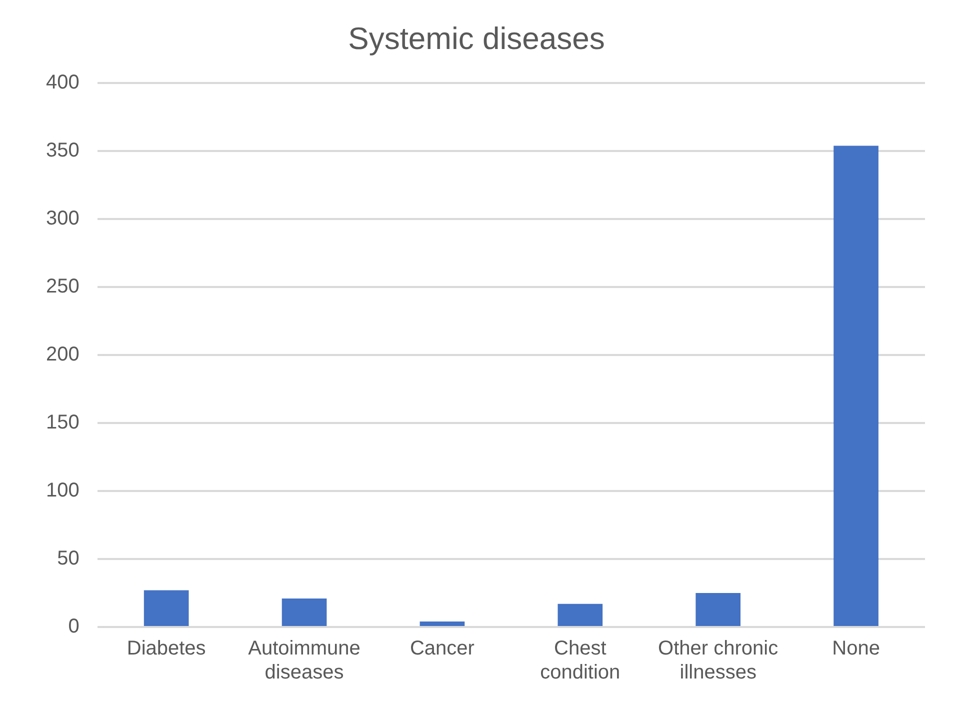 This screenshot has height=708, width=953. Describe the element at coordinates (63, 355) in the screenshot. I see `y-tick-label: 200` at that location.